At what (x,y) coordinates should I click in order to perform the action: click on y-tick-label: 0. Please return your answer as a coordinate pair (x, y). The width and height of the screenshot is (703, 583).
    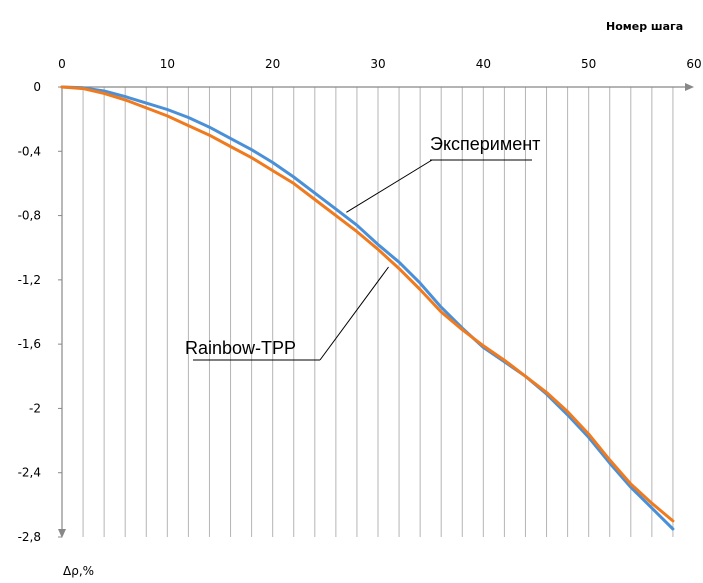
    Looking at the image, I should click on (37, 87).